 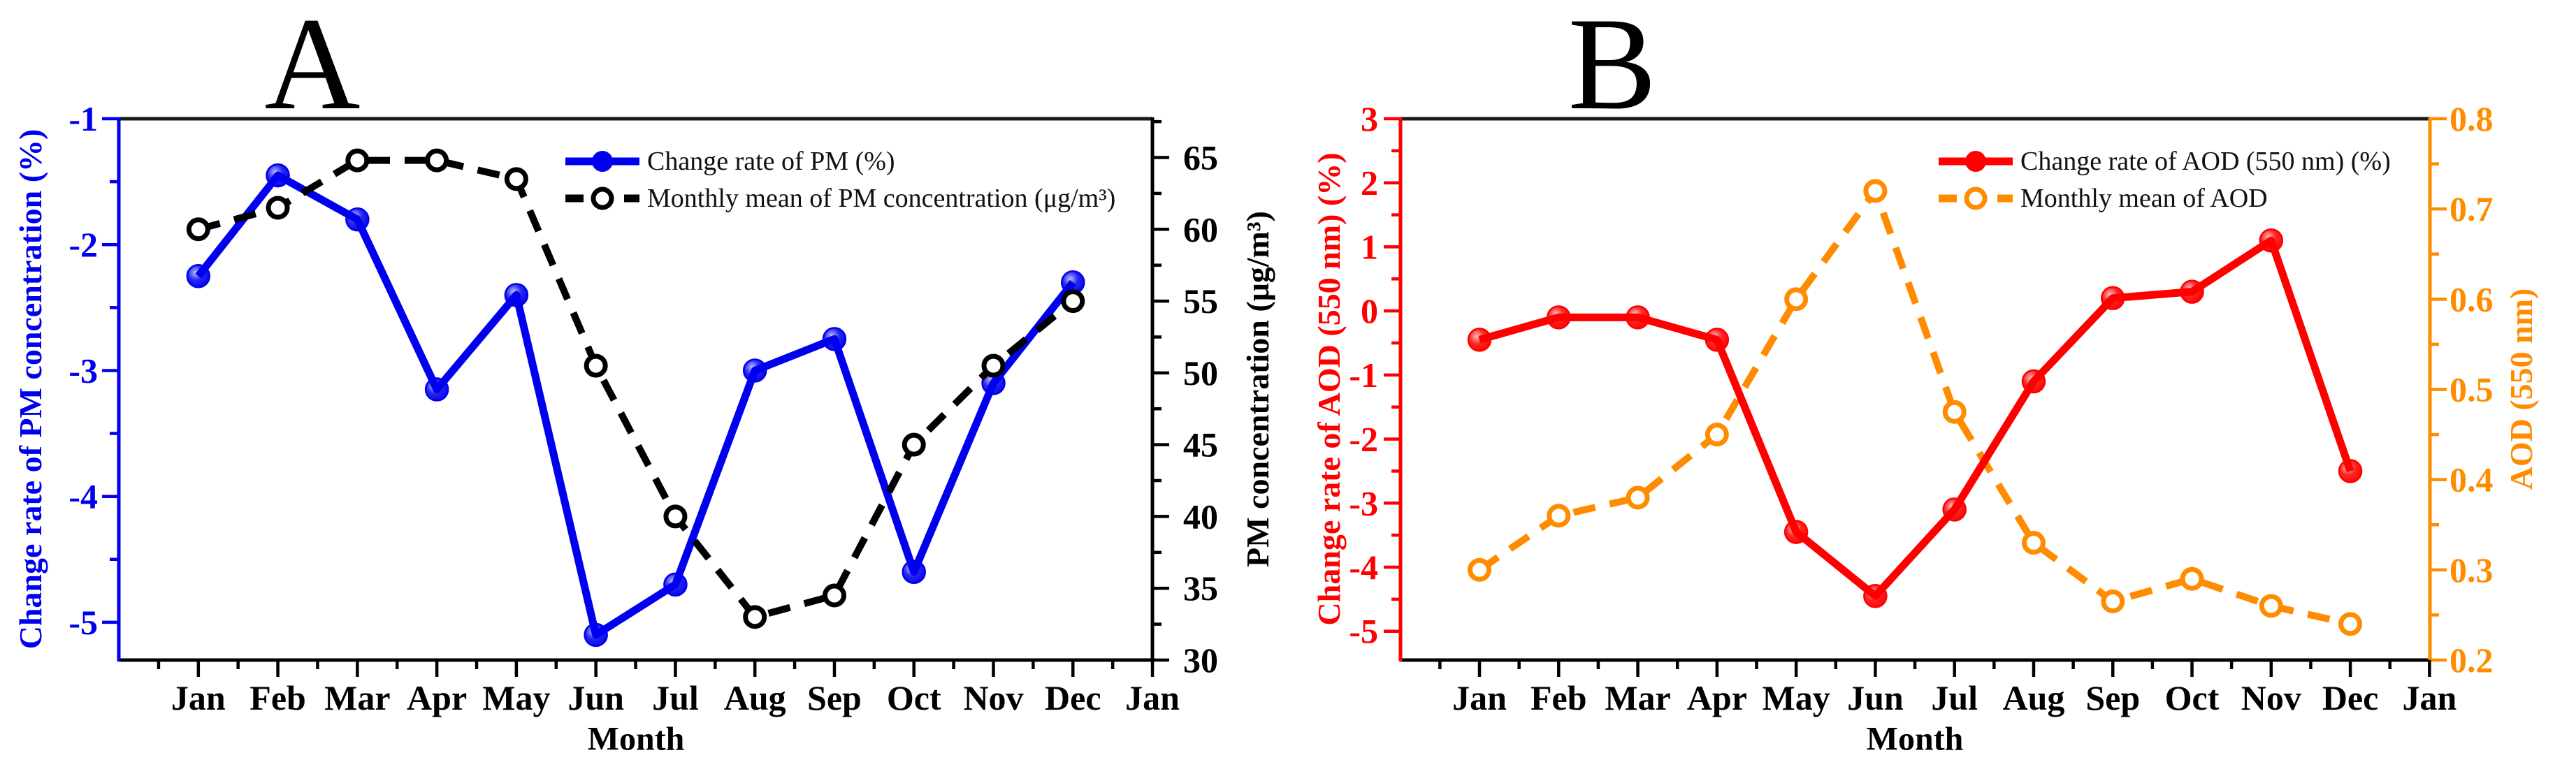 What do you see at coordinates (771, 161) in the screenshot?
I see `legend-label: Change rate of PM (%)` at bounding box center [771, 161].